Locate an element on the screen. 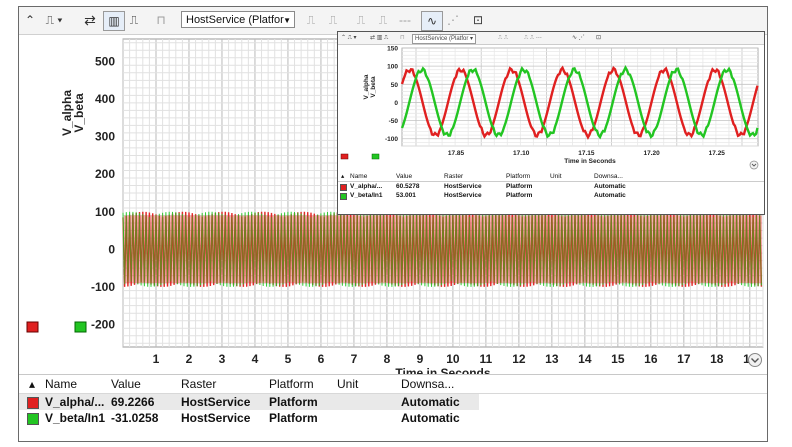 The height and width of the screenshot is (447, 792). signal-table-column-header: Name is located at coordinates (61, 384).